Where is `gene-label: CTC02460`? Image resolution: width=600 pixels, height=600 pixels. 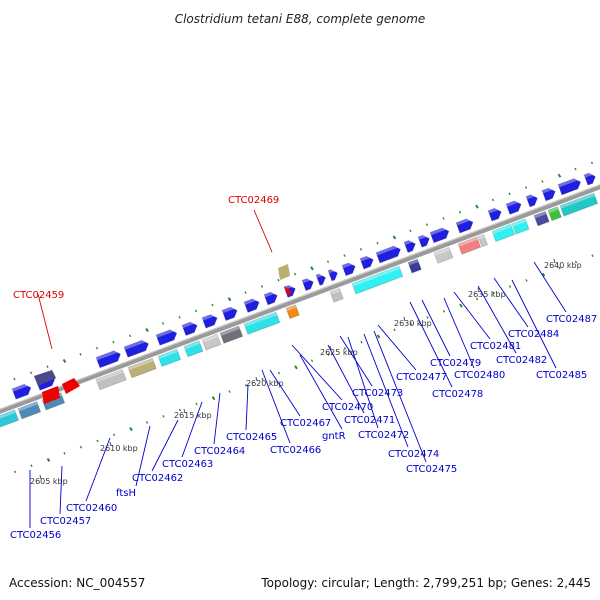
gene-label: CTC02460 is located at coordinates (91, 508).